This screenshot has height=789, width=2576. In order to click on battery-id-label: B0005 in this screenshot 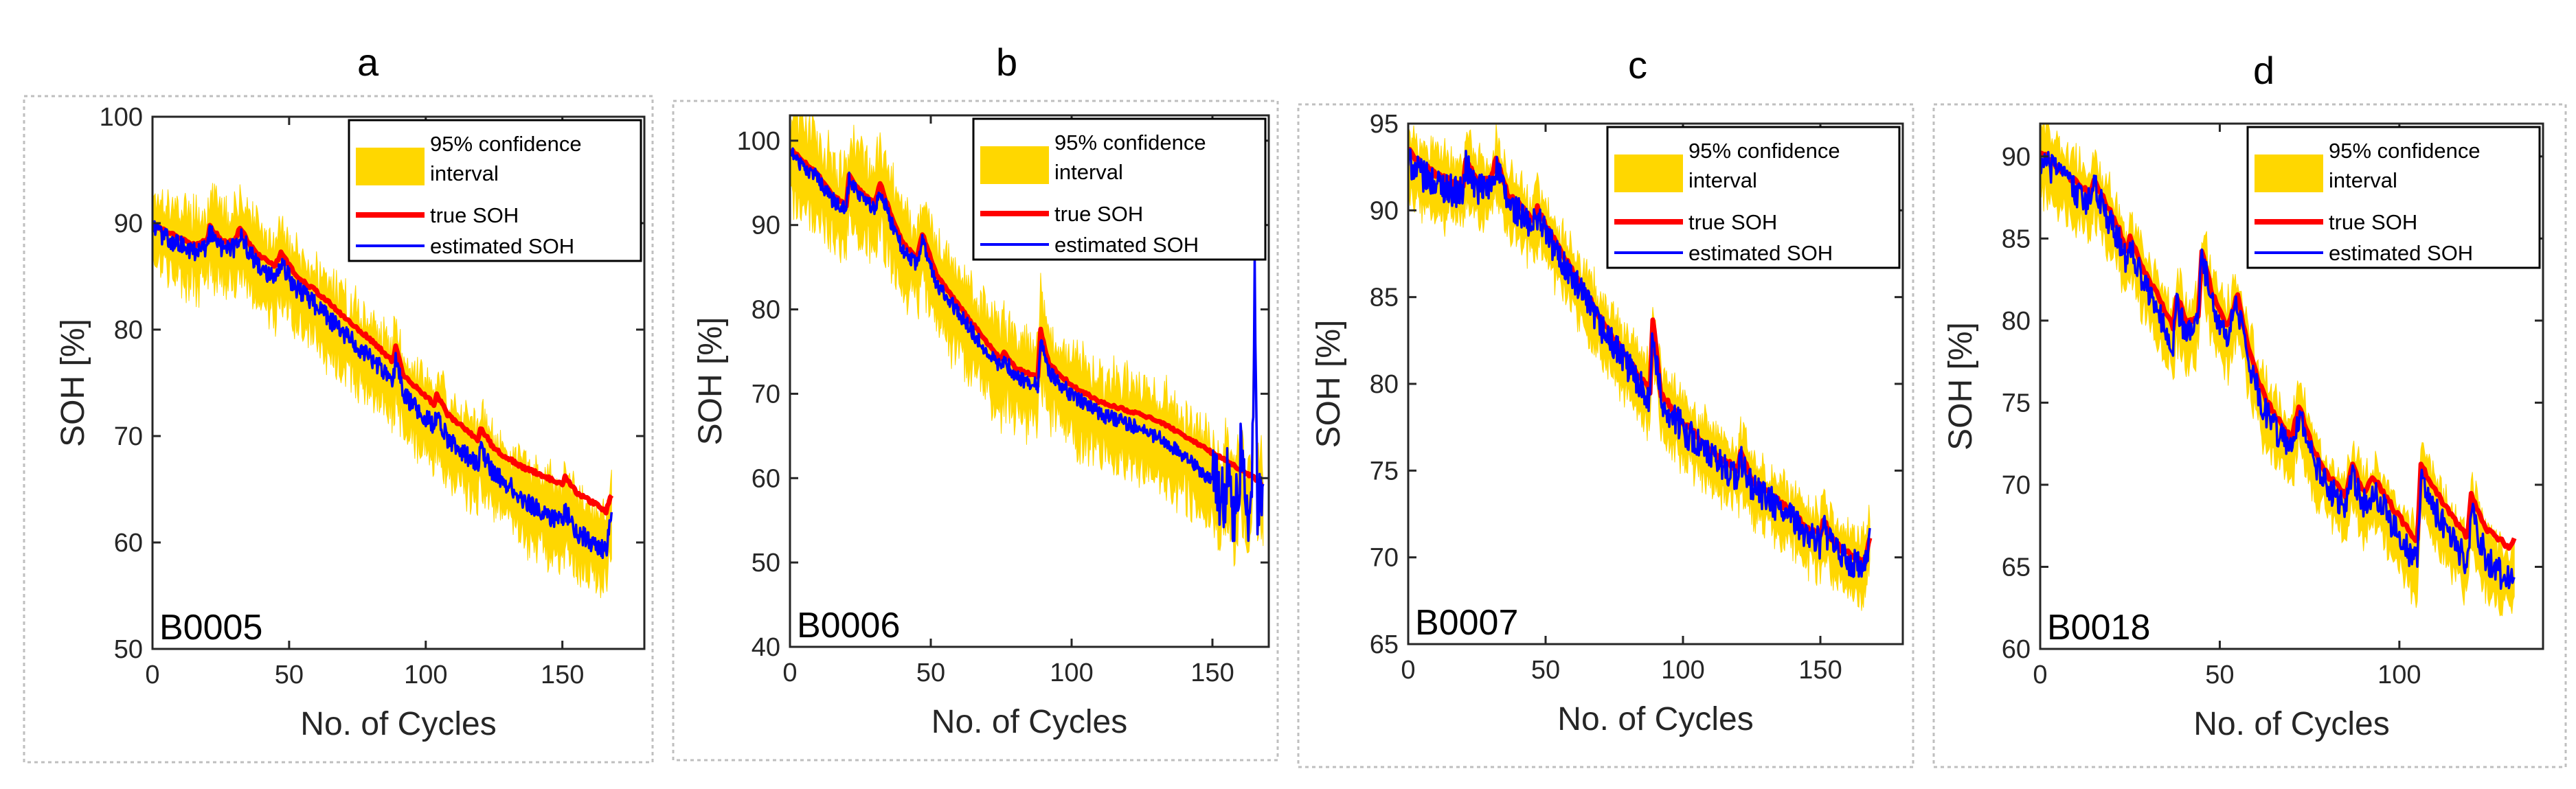, I will do `click(210, 628)`.